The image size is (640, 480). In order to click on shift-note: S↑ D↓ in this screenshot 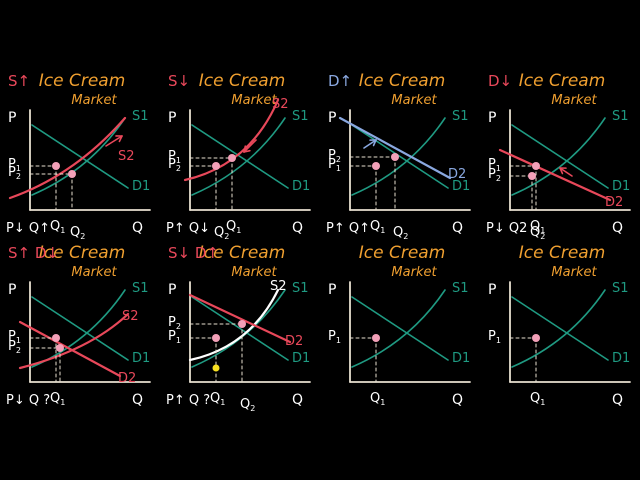, I will do `click(33, 253)`.